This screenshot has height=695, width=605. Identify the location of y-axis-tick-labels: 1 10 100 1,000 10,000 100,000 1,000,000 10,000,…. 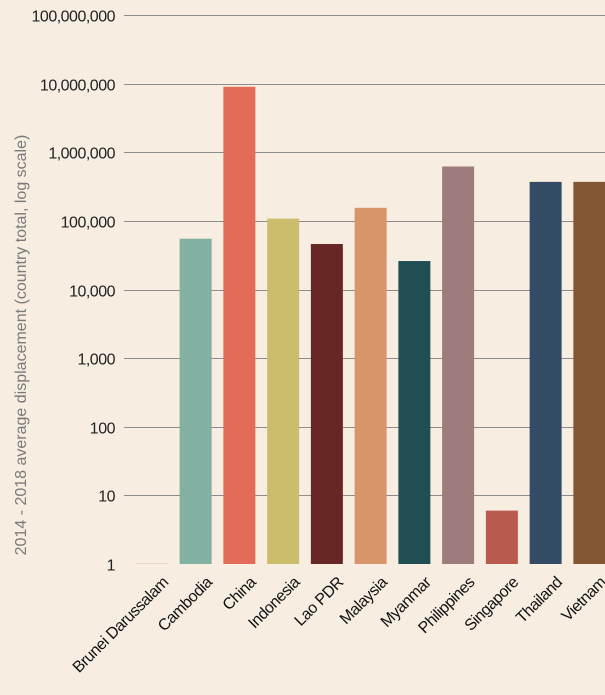
(74, 292).